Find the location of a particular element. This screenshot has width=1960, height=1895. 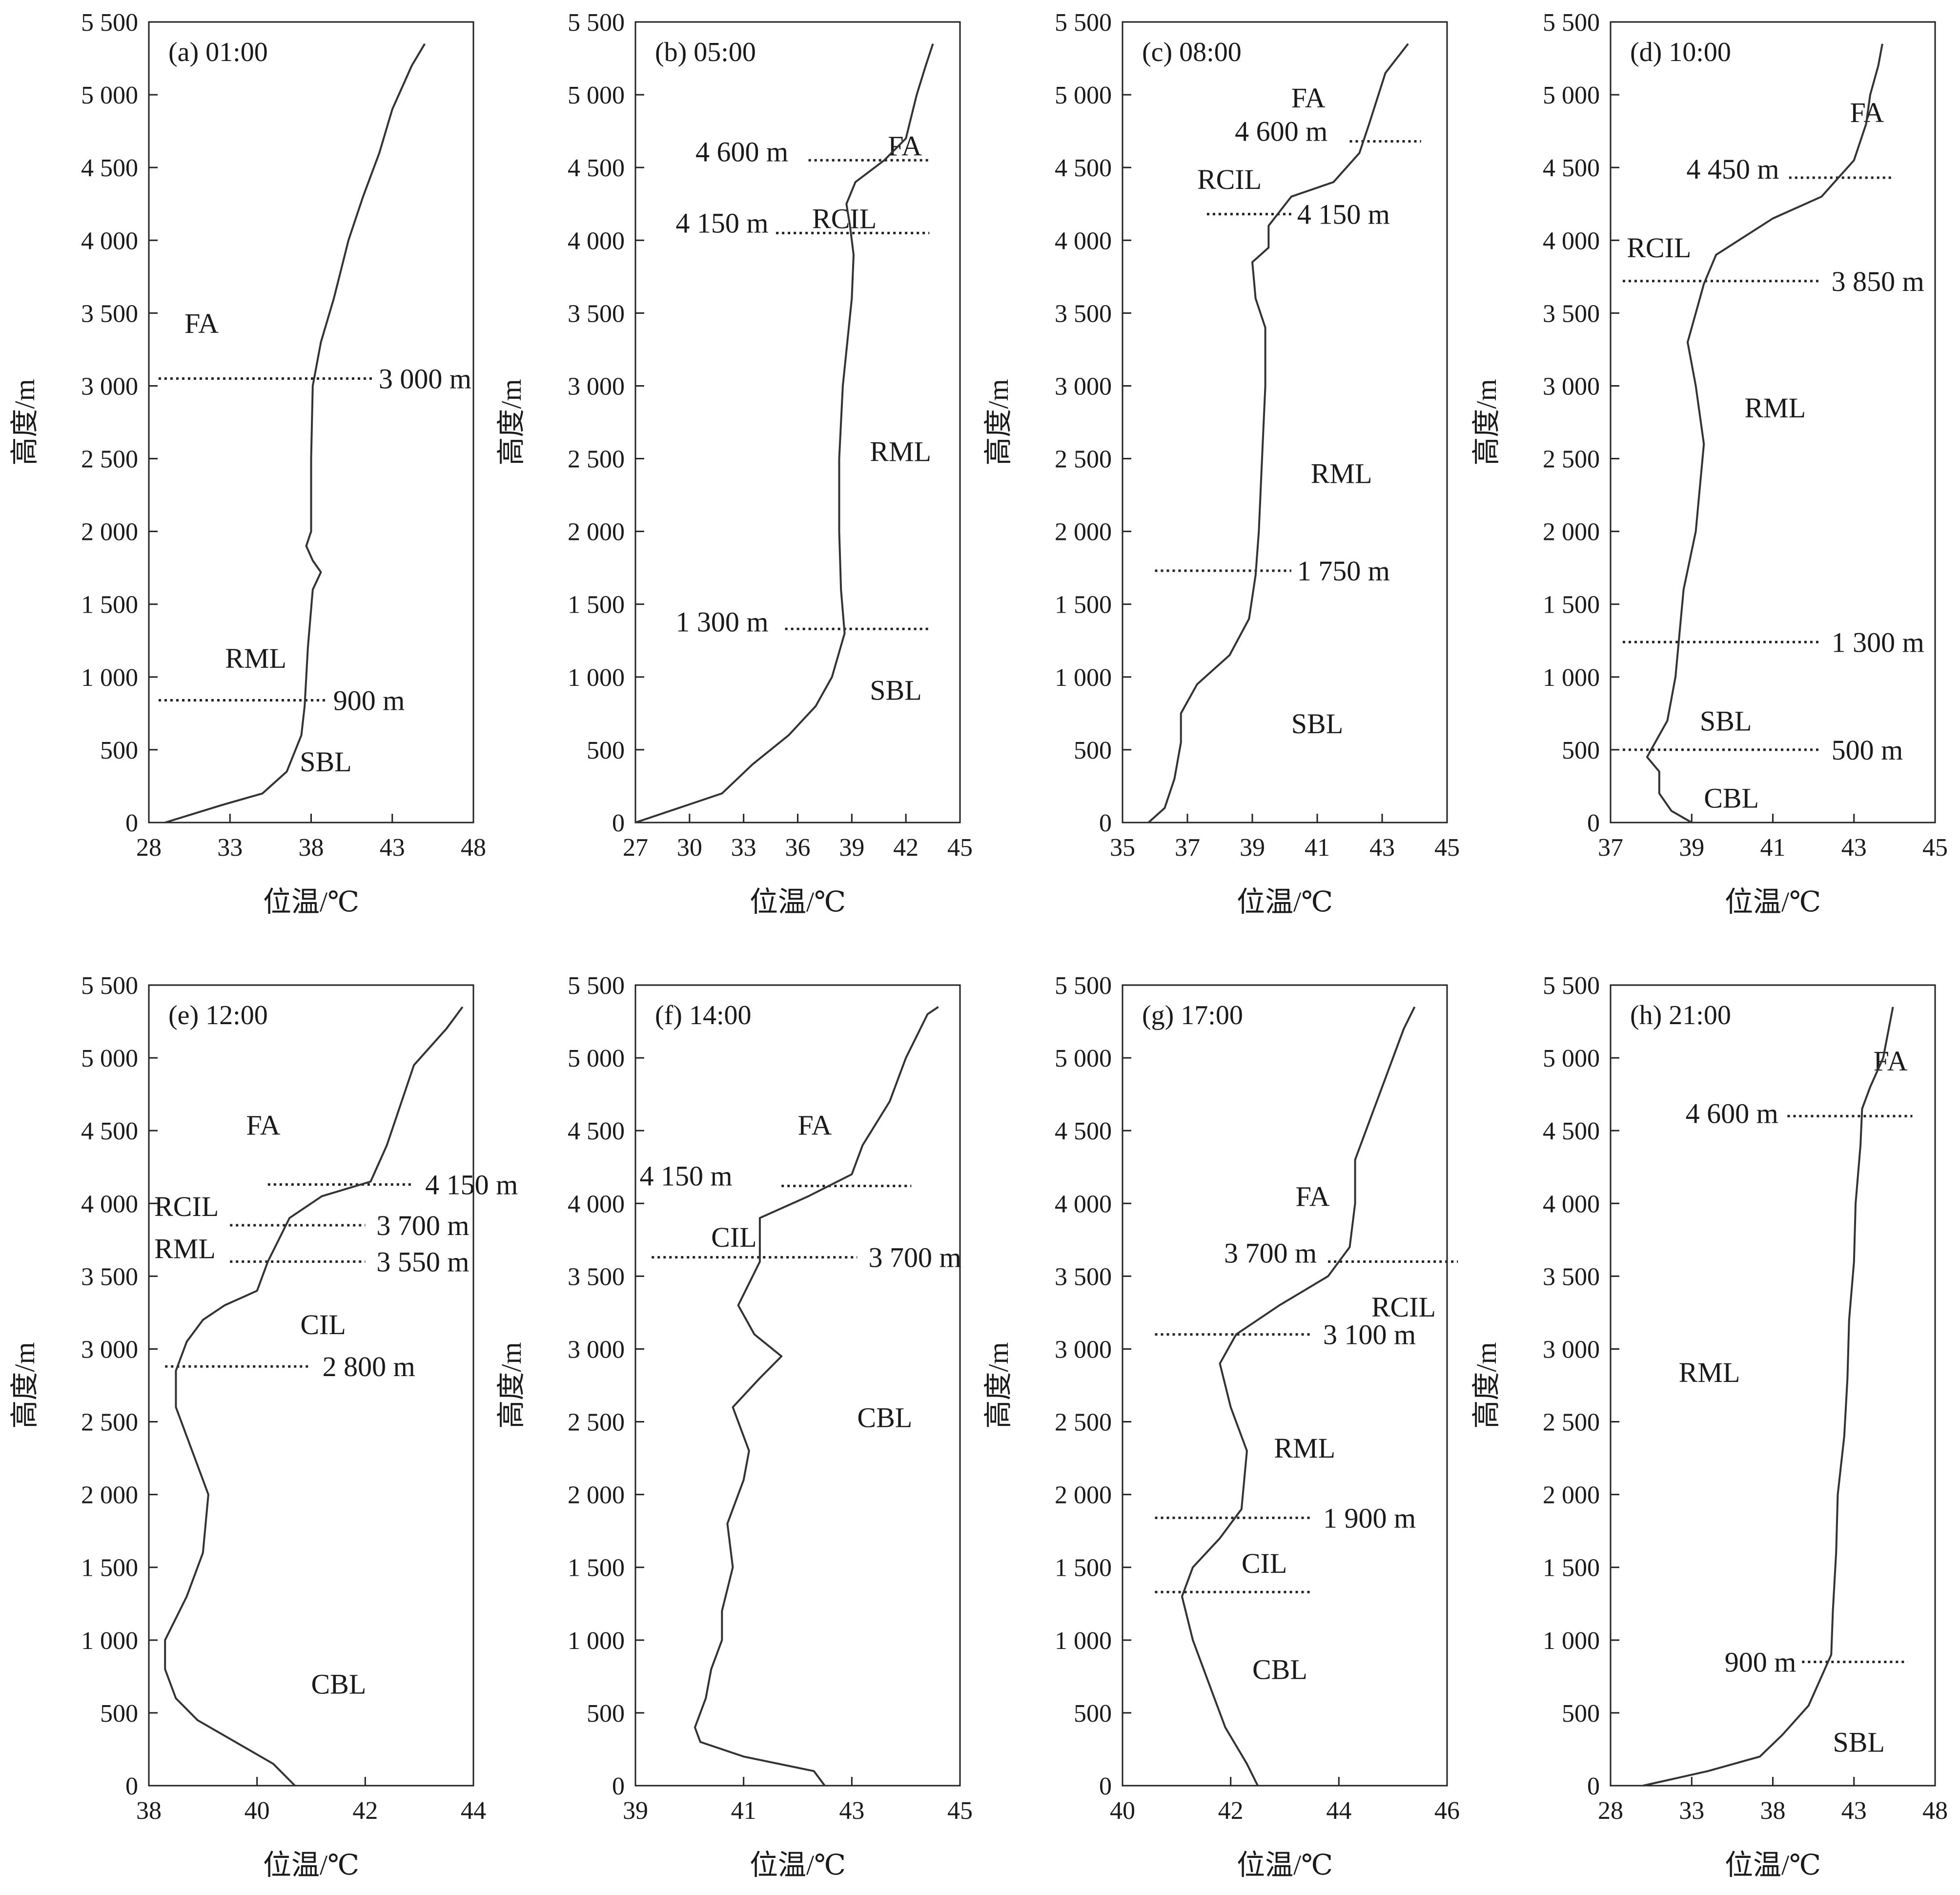

x-tick-label: 40 is located at coordinates (258, 1811).